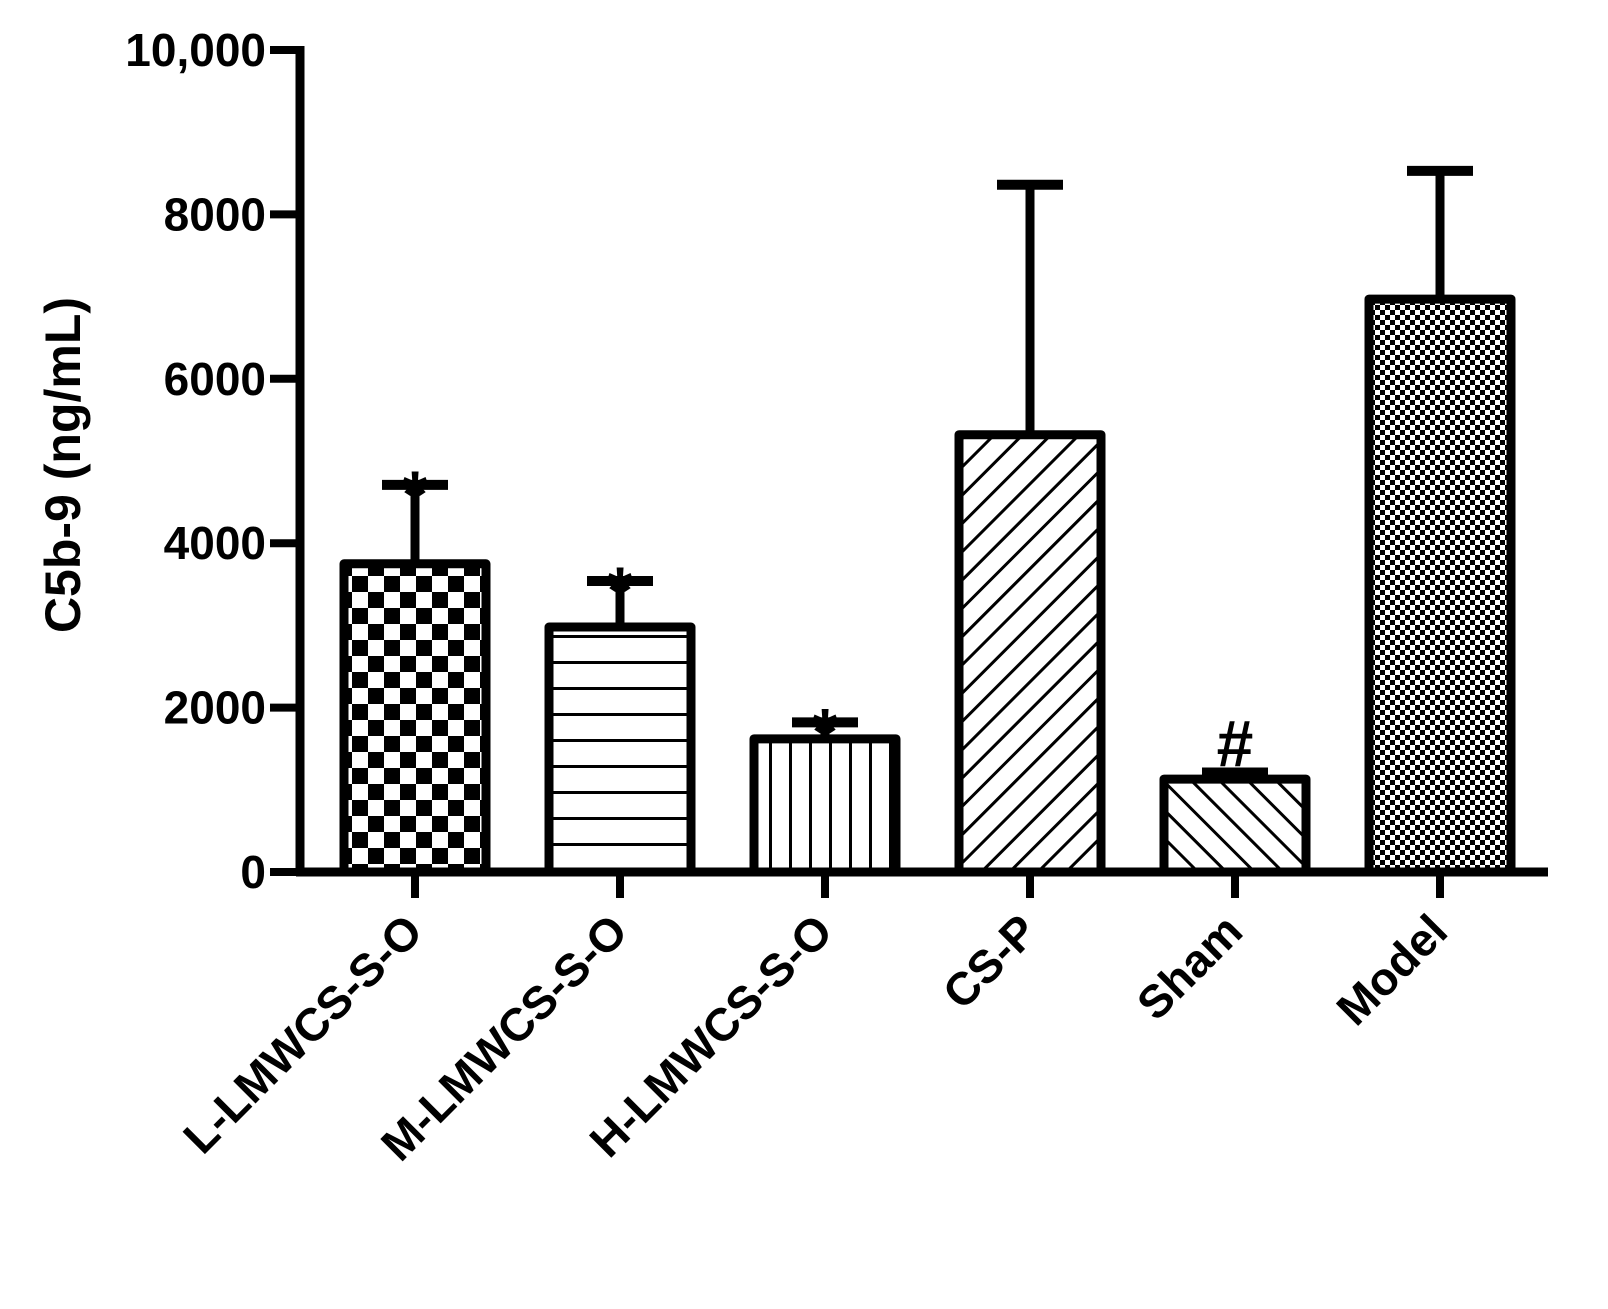  What do you see at coordinates (1030, 653) in the screenshot?
I see `bar-cs-p` at bounding box center [1030, 653].